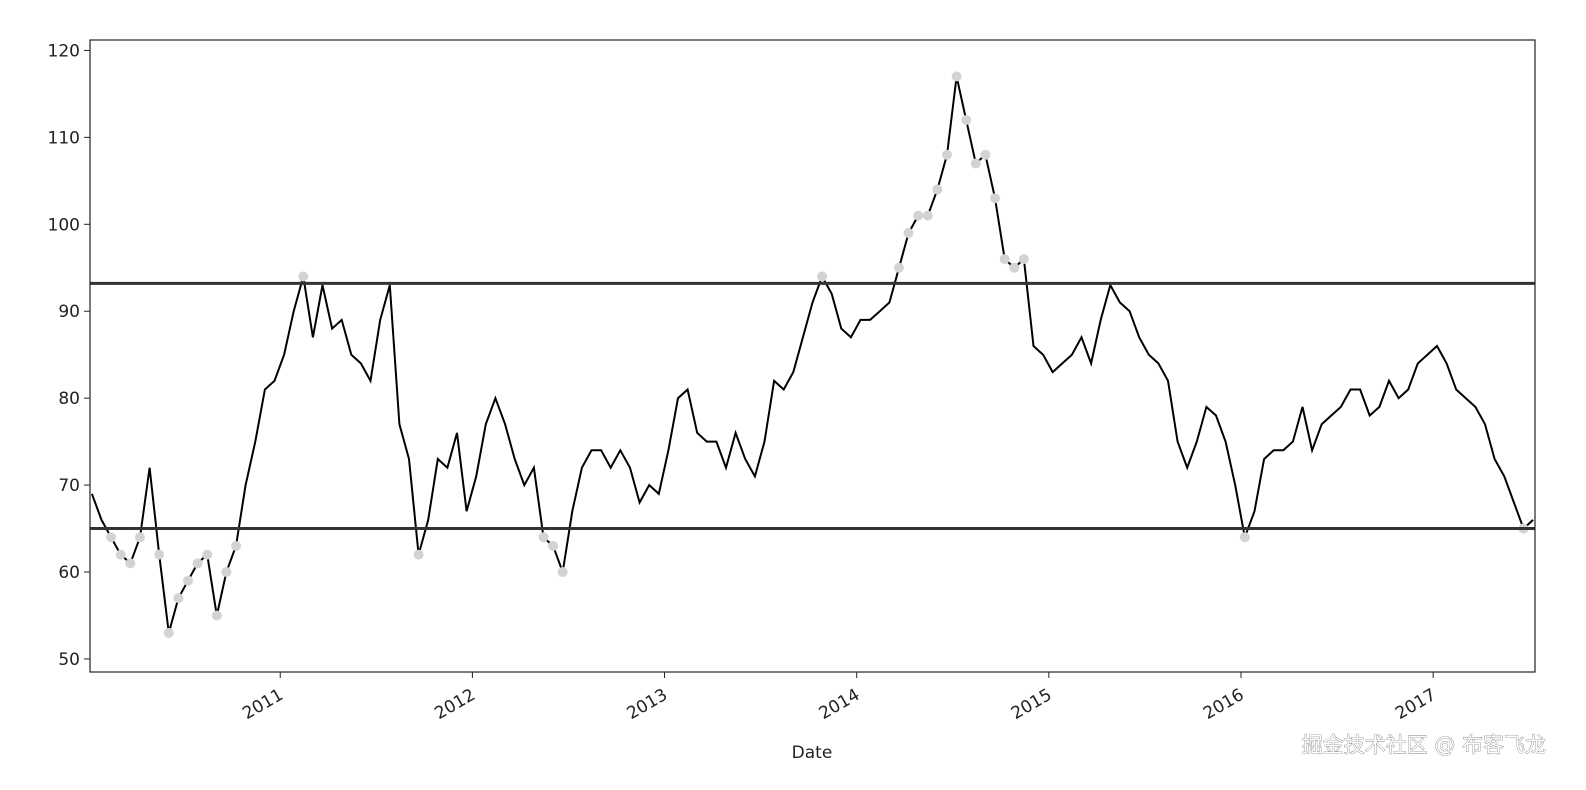 The height and width of the screenshot is (790, 1586). I want to click on y-tick-label: 120, so click(64, 51).